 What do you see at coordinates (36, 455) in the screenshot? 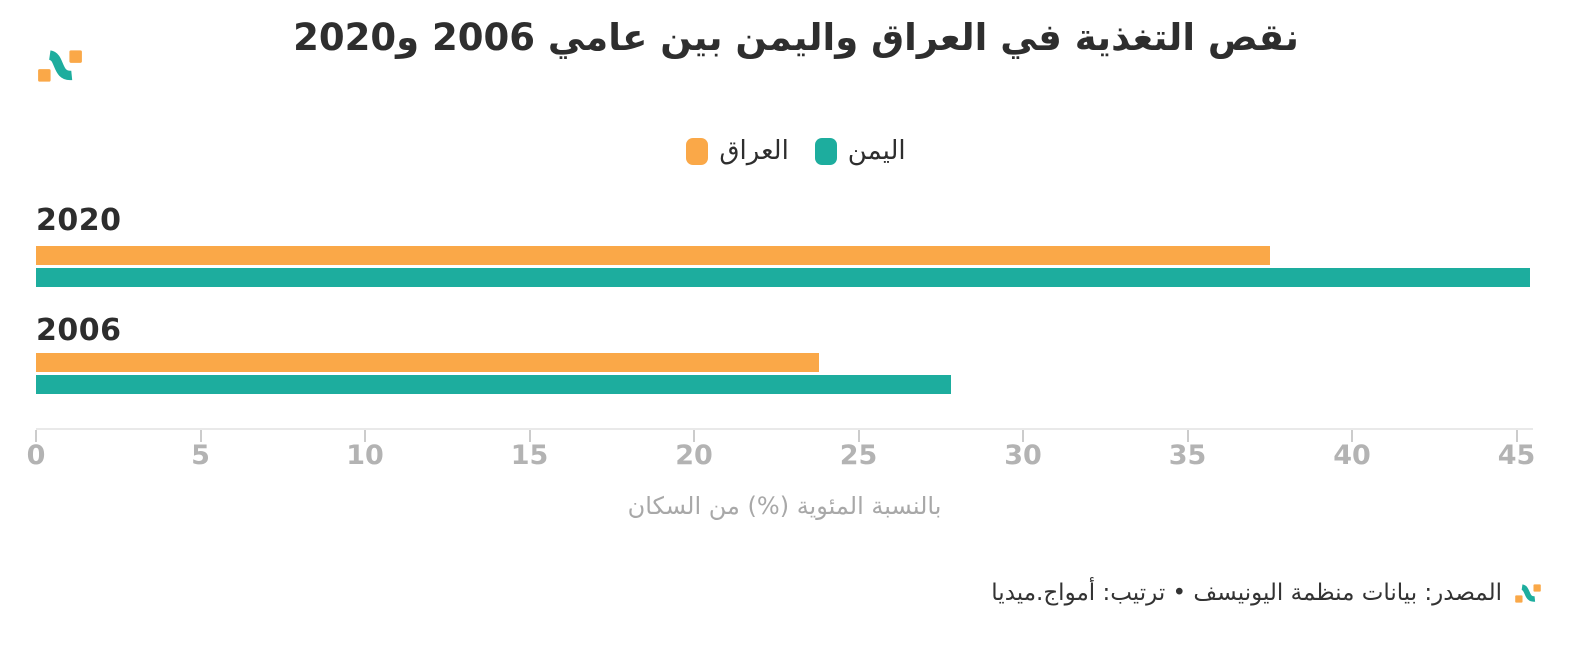
I see `x-axis-tick-label-0: 0` at bounding box center [36, 455].